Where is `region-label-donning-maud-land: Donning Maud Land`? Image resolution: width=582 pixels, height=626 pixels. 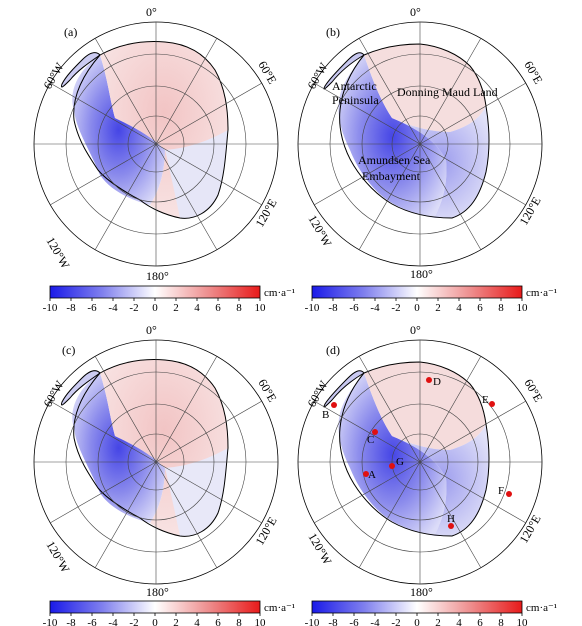 region-label-donning-maud-land: Donning Maud Land is located at coordinates (447, 92).